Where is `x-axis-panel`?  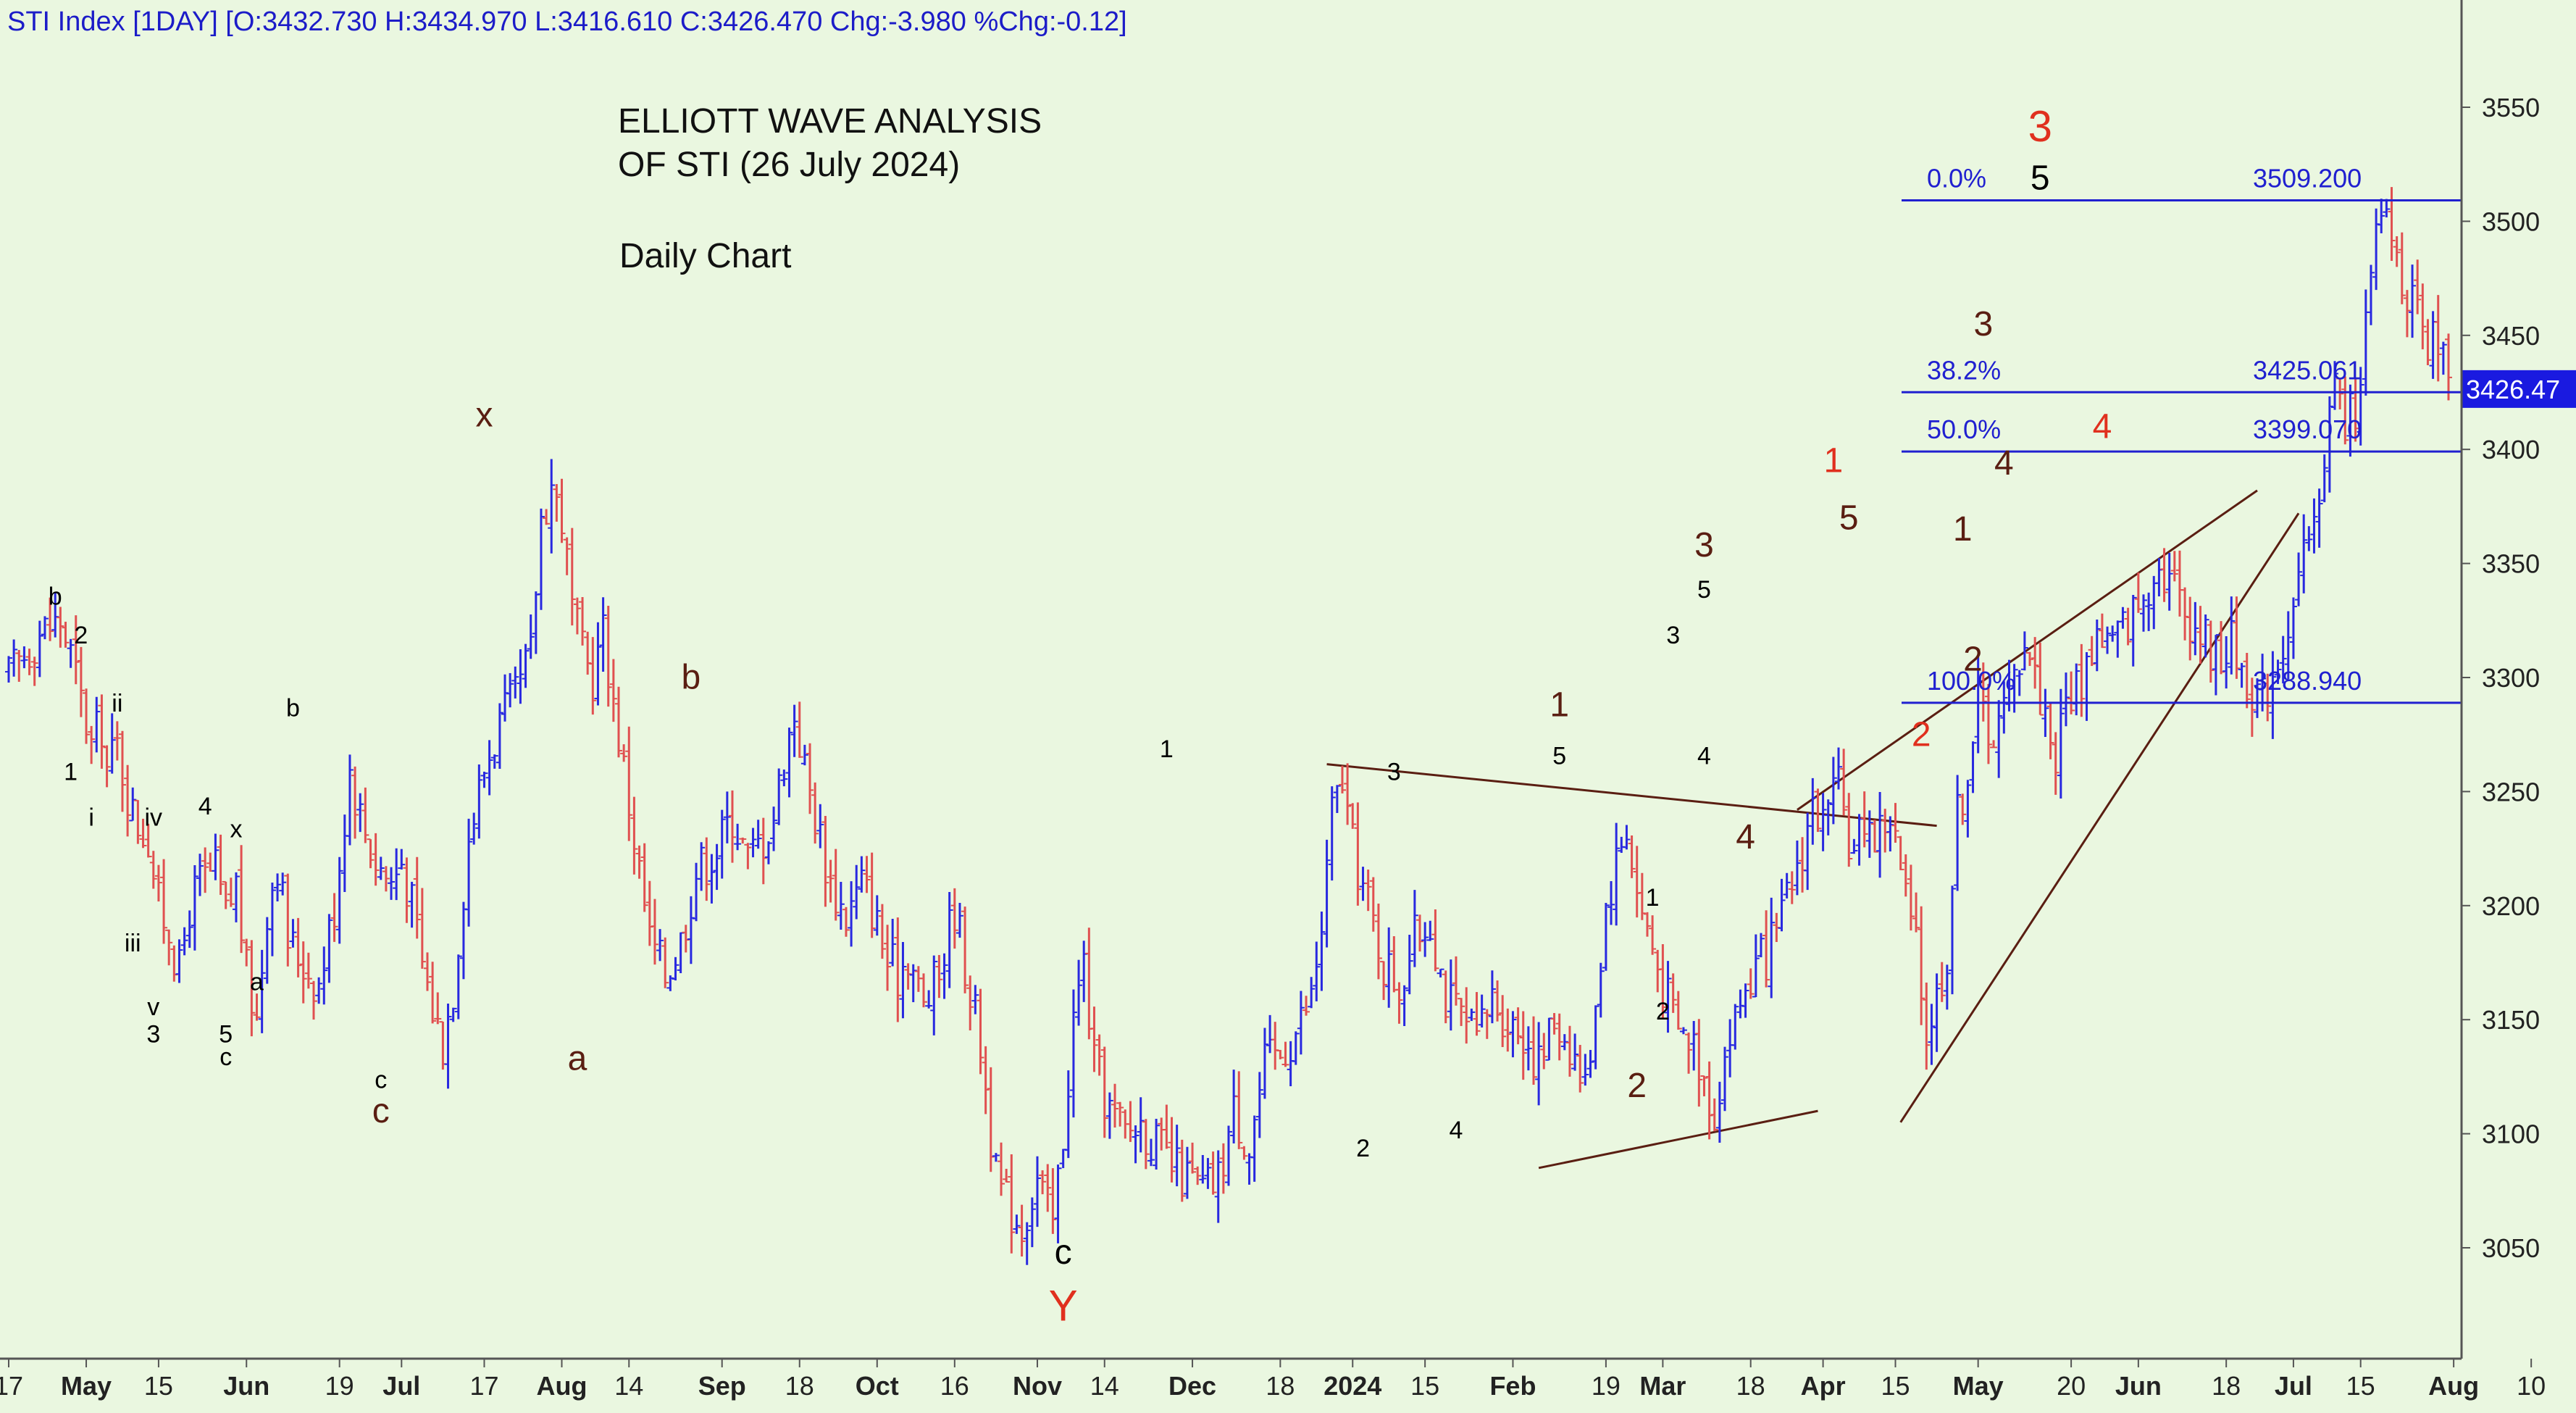
x-axis-panel is located at coordinates (1288, 1386).